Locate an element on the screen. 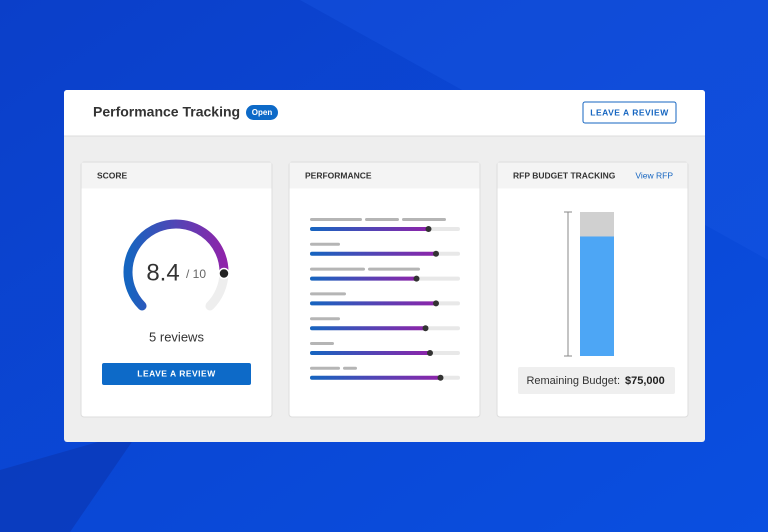 Image resolution: width=768 pixels, height=532 pixels. page-title: Performance Tracking is located at coordinates (166, 112).